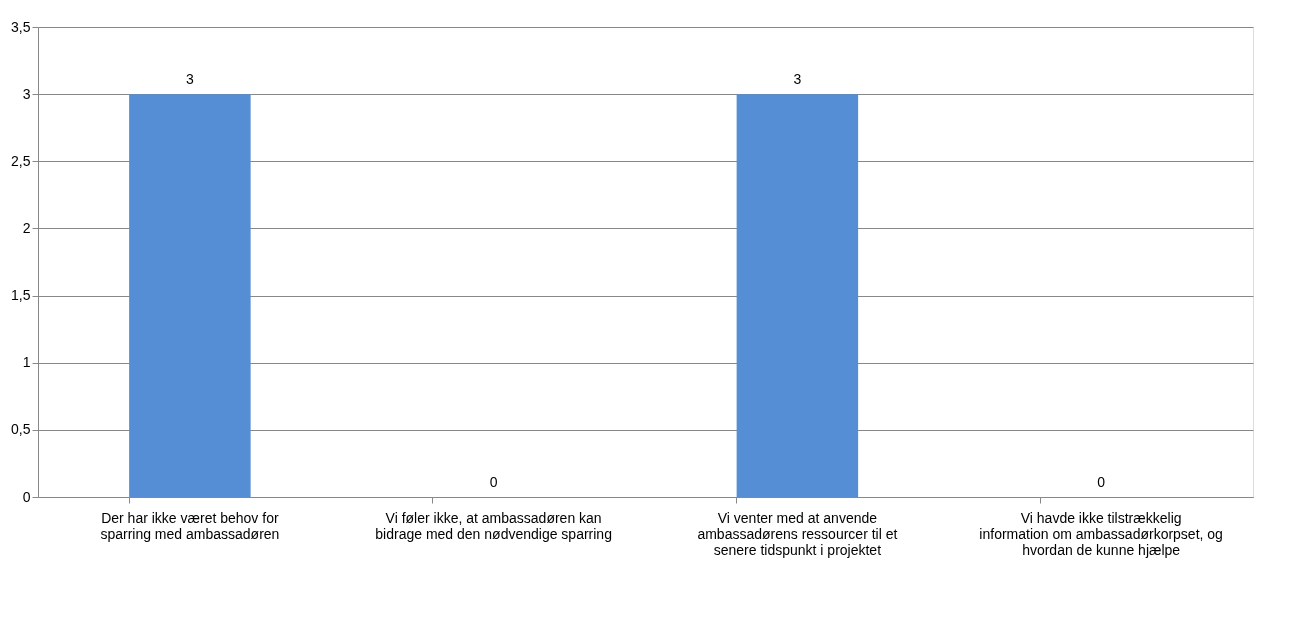 This screenshot has height=626, width=1299. What do you see at coordinates (26, 496) in the screenshot?
I see `y-tick-label: 0` at bounding box center [26, 496].